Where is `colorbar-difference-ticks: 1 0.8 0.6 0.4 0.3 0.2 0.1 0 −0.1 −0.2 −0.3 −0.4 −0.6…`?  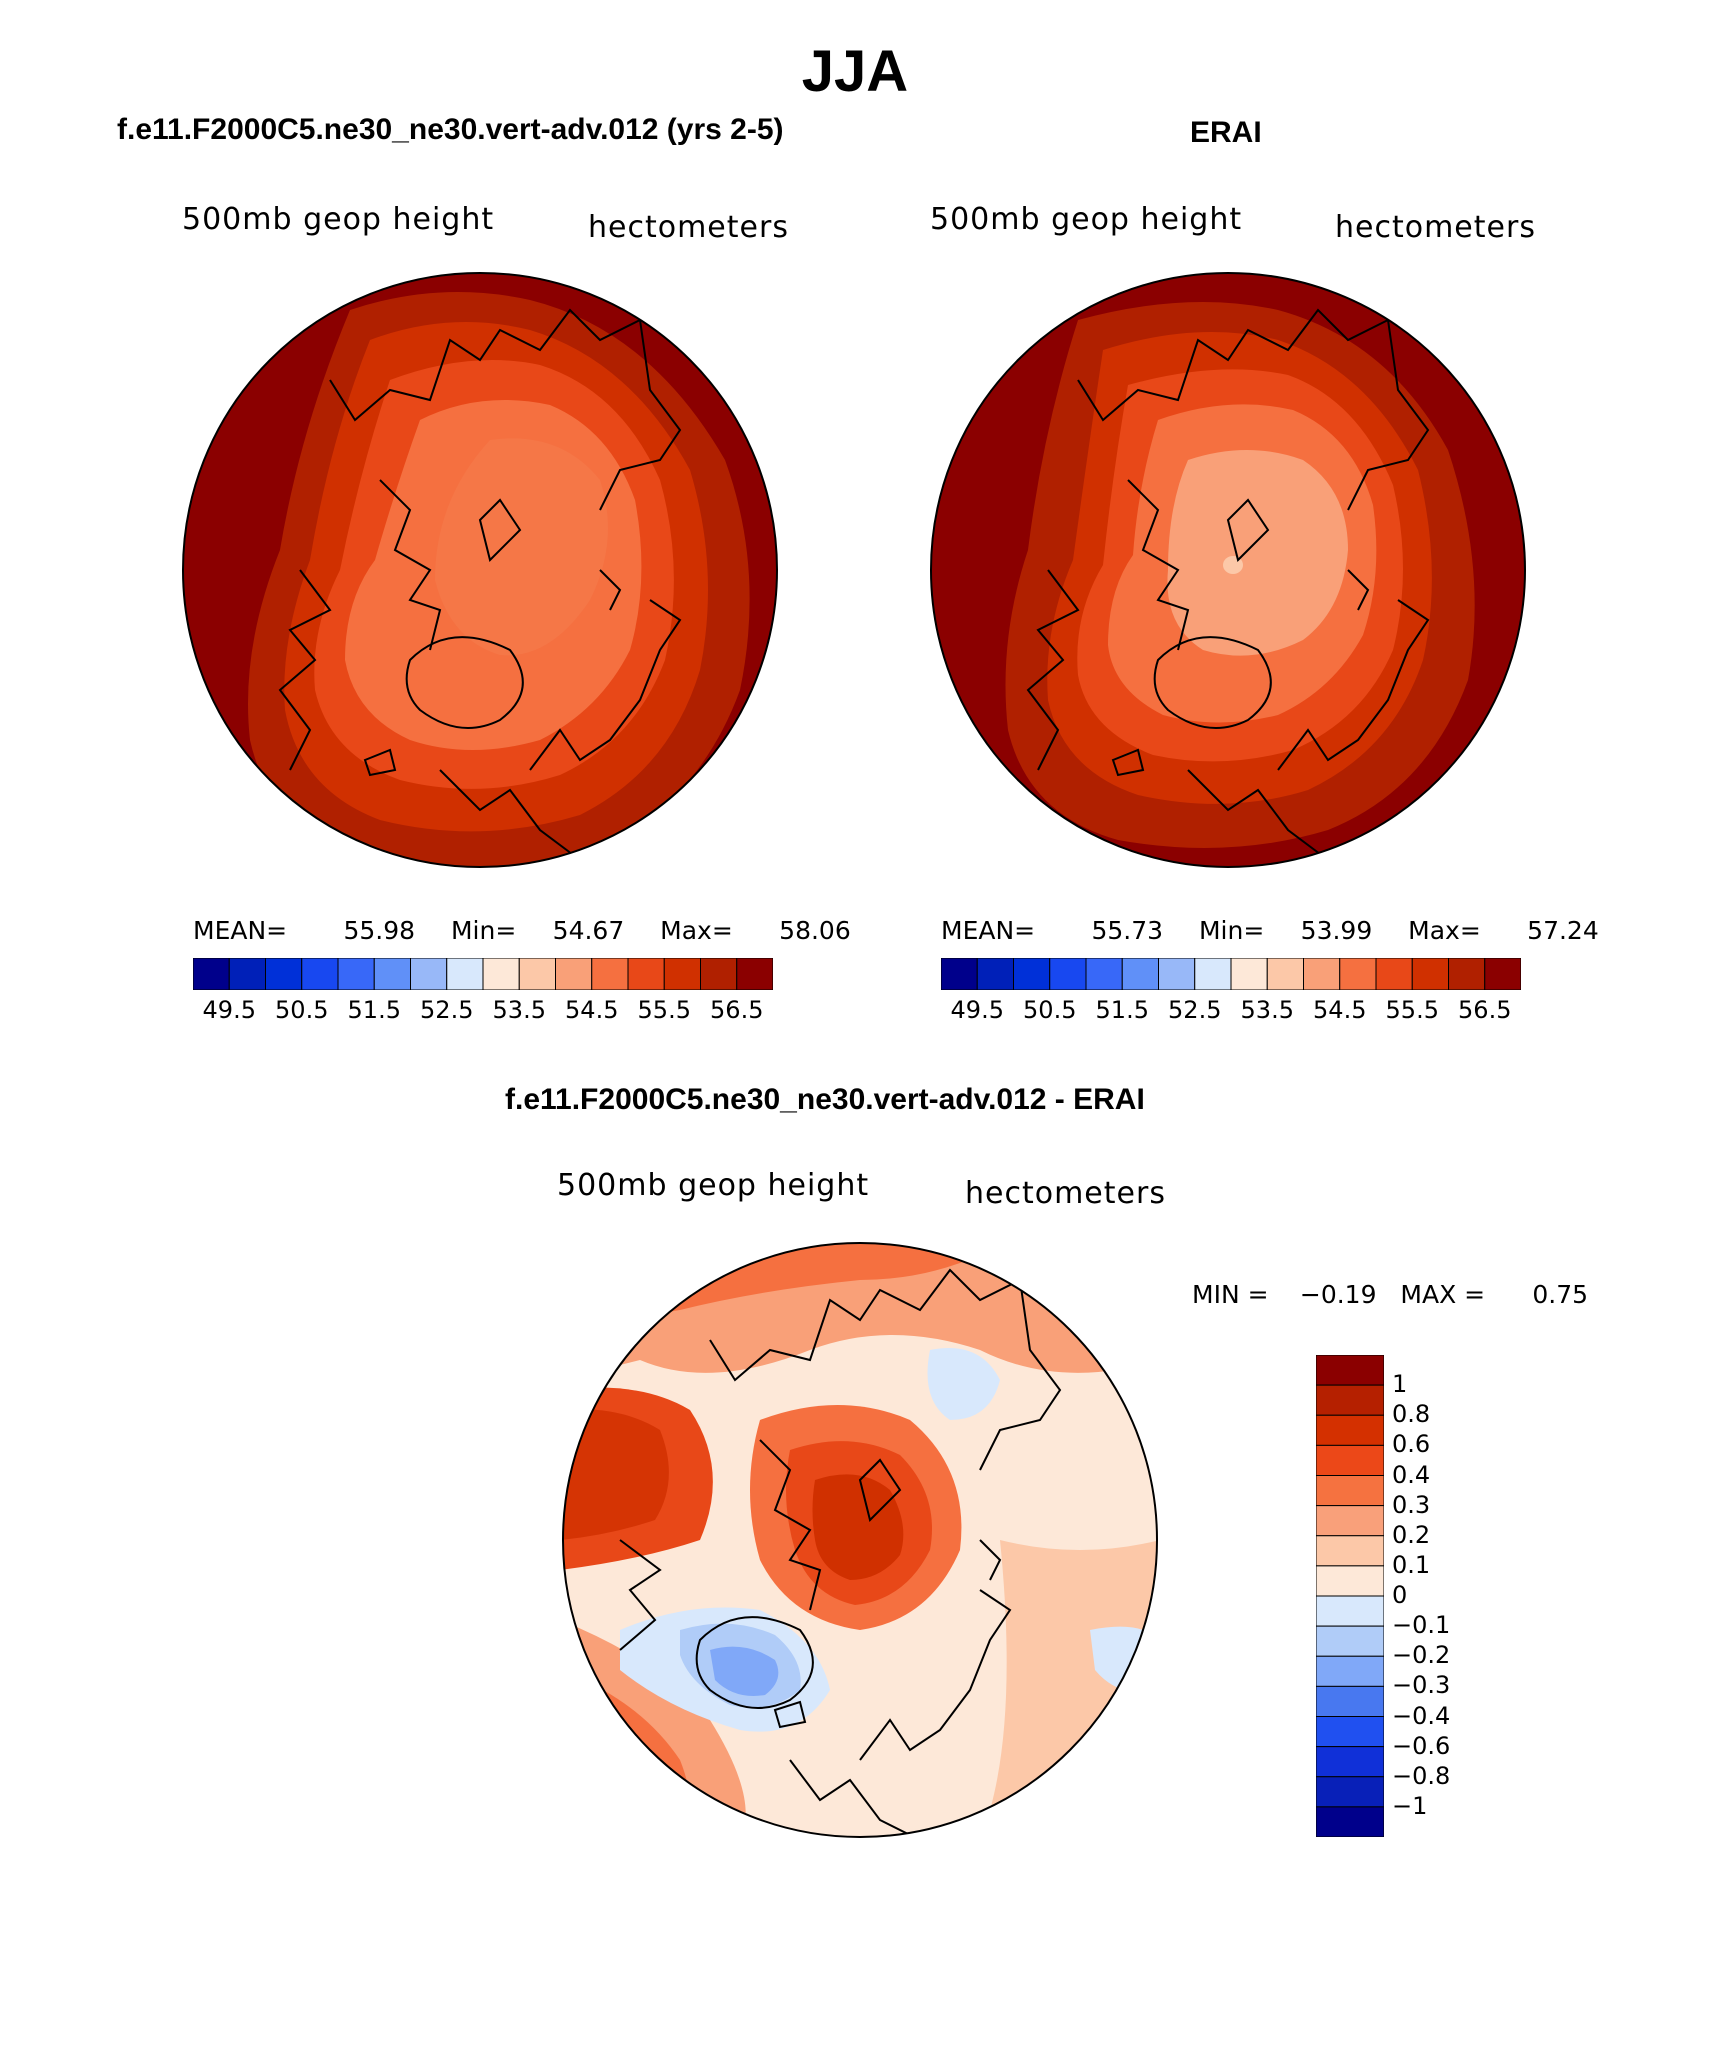
colorbar-difference-ticks: 1 0.8 0.6 0.4 0.3 0.2 0.1 0 −0.1 −0.2 −0.3 −0.4 −0.6… is located at coordinates (1452, 1596).